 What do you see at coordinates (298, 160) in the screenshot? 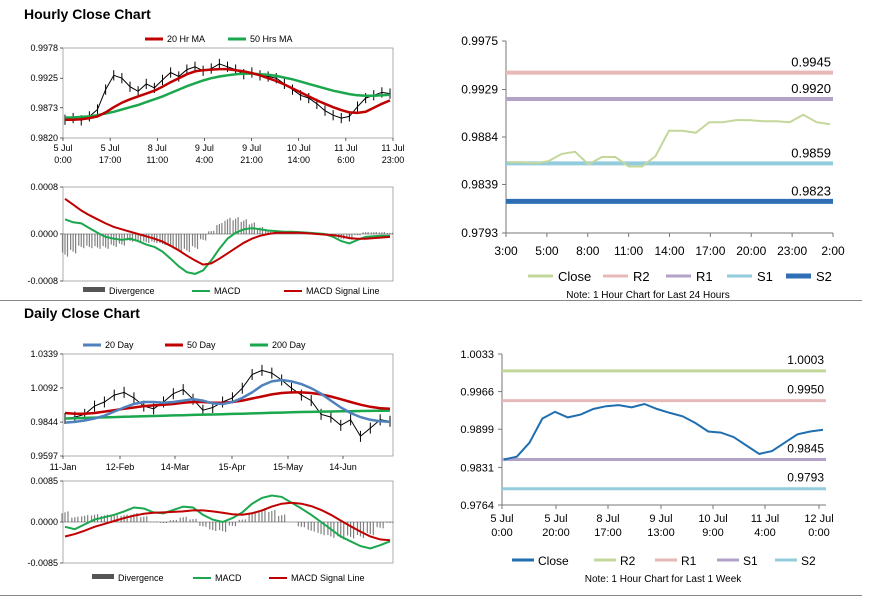
I see `hourly-price-xtick-time: 14:00` at bounding box center [298, 160].